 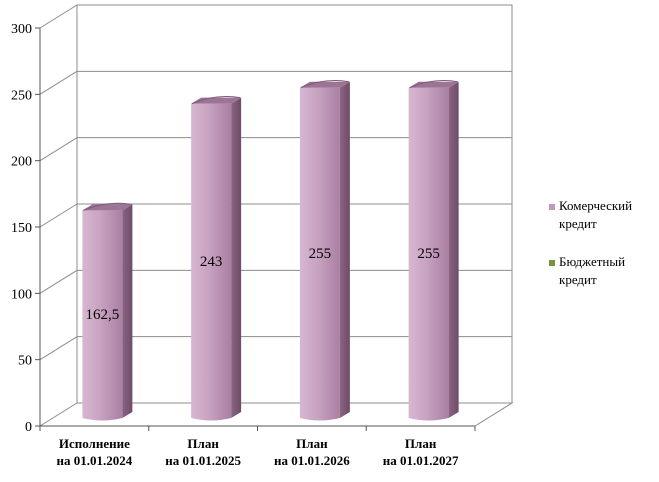 I want to click on y-tick-label: 0, so click(x=28, y=427).